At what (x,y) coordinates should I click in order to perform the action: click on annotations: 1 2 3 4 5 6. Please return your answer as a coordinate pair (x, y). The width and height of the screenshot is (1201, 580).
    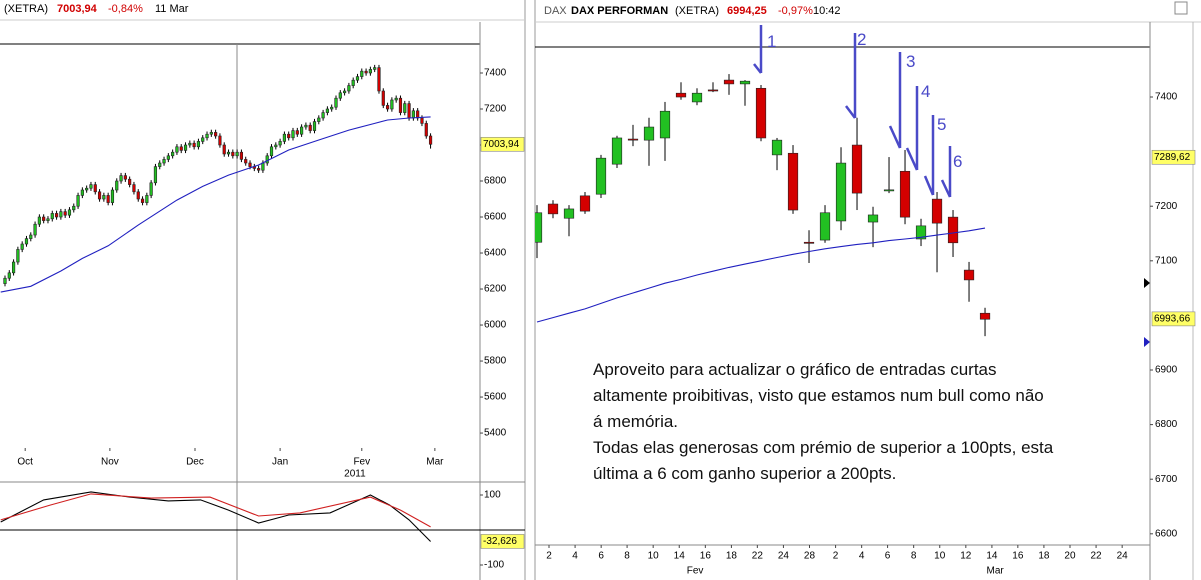
    Looking at the image, I should click on (857, 111).